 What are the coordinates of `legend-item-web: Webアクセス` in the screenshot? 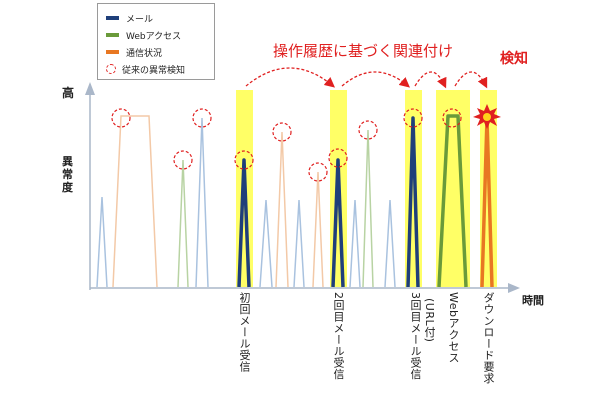 It's located at (143, 35).